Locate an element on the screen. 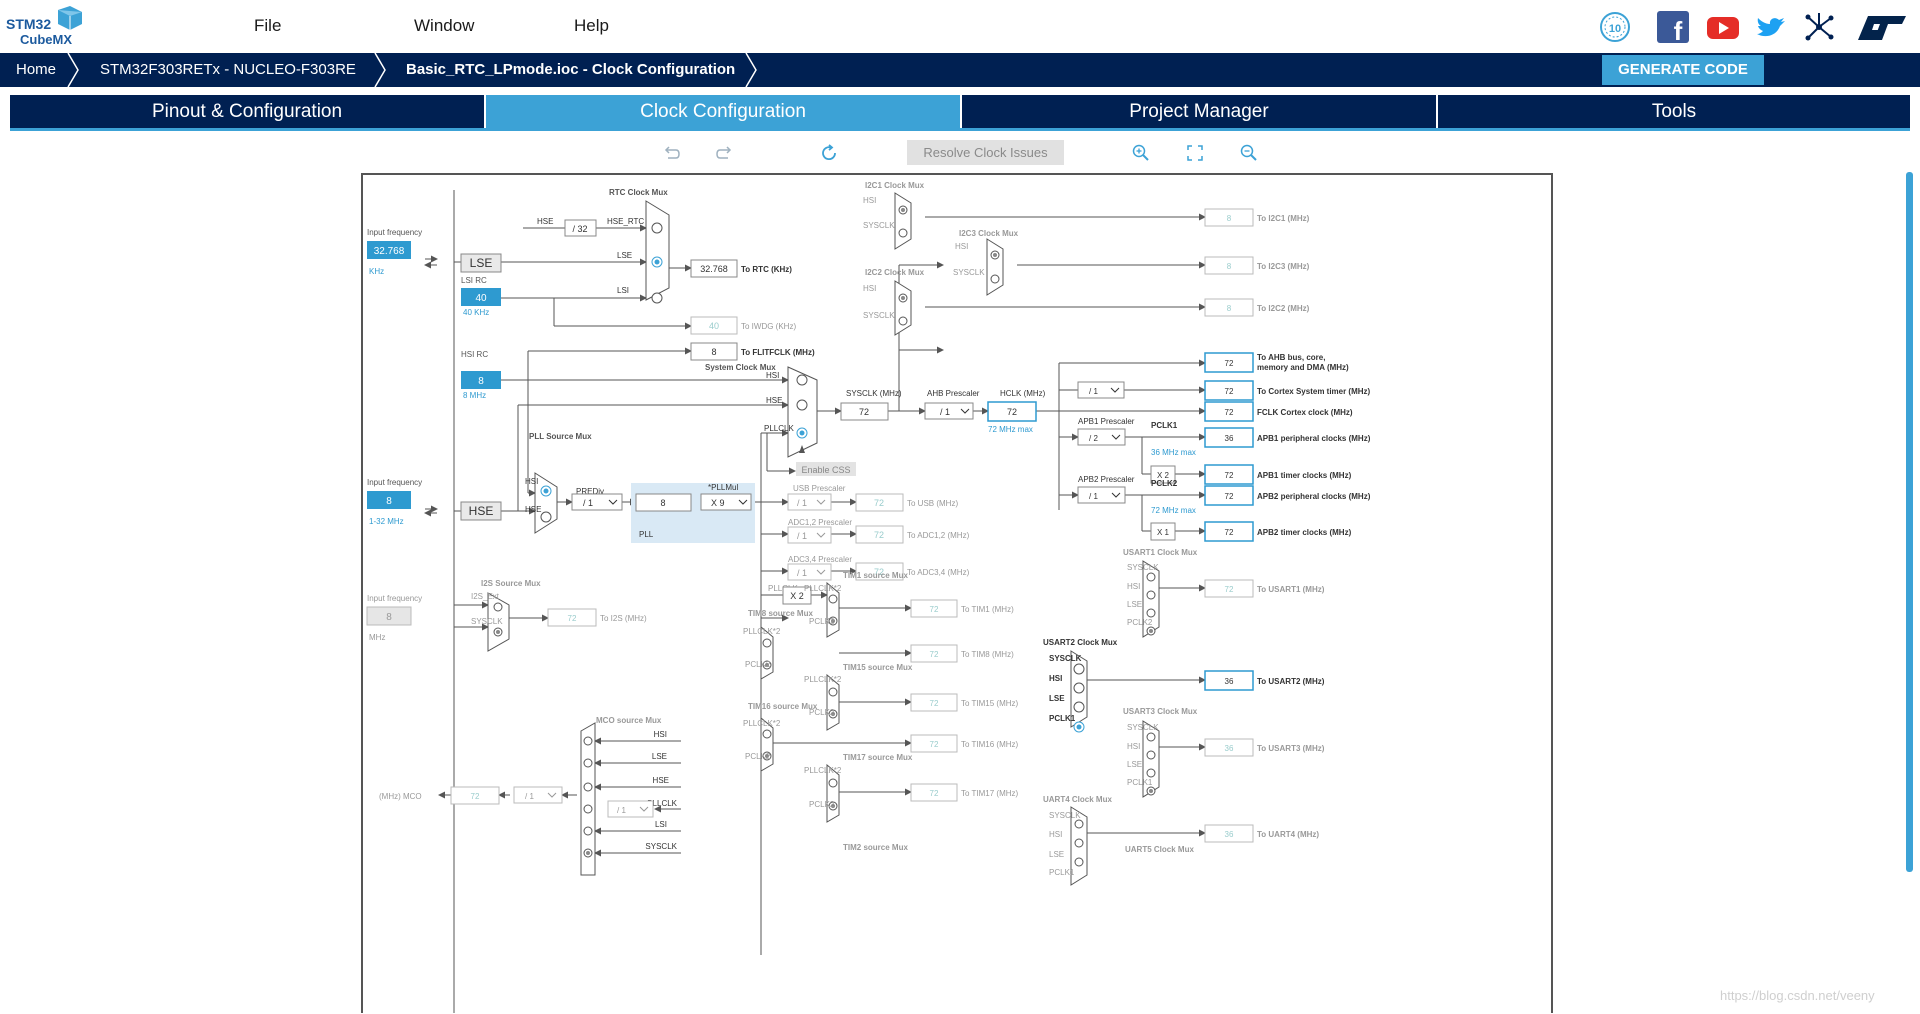 The width and height of the screenshot is (1920, 1014). tab-tools: Tools is located at coordinates (1674, 111).